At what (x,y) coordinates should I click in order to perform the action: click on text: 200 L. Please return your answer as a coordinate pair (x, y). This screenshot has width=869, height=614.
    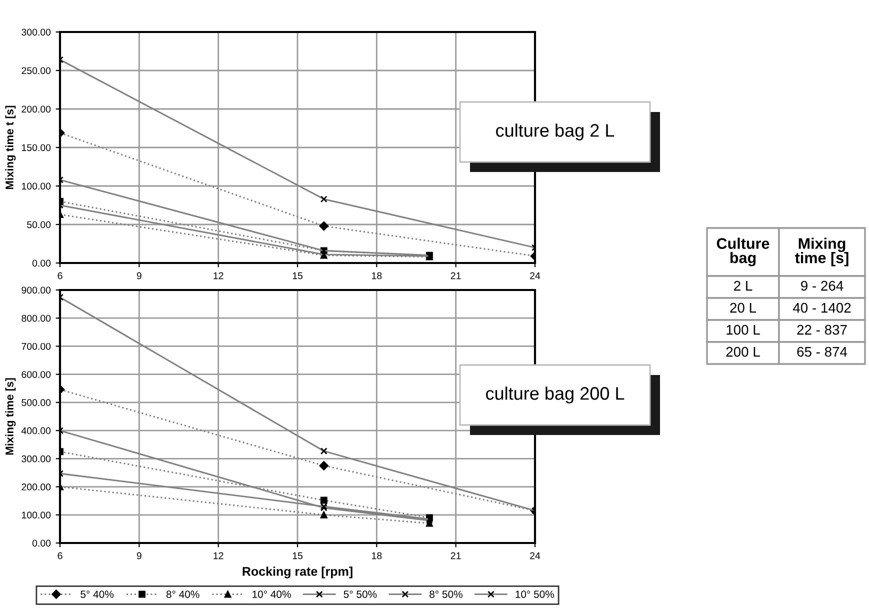
    Looking at the image, I should click on (743, 351).